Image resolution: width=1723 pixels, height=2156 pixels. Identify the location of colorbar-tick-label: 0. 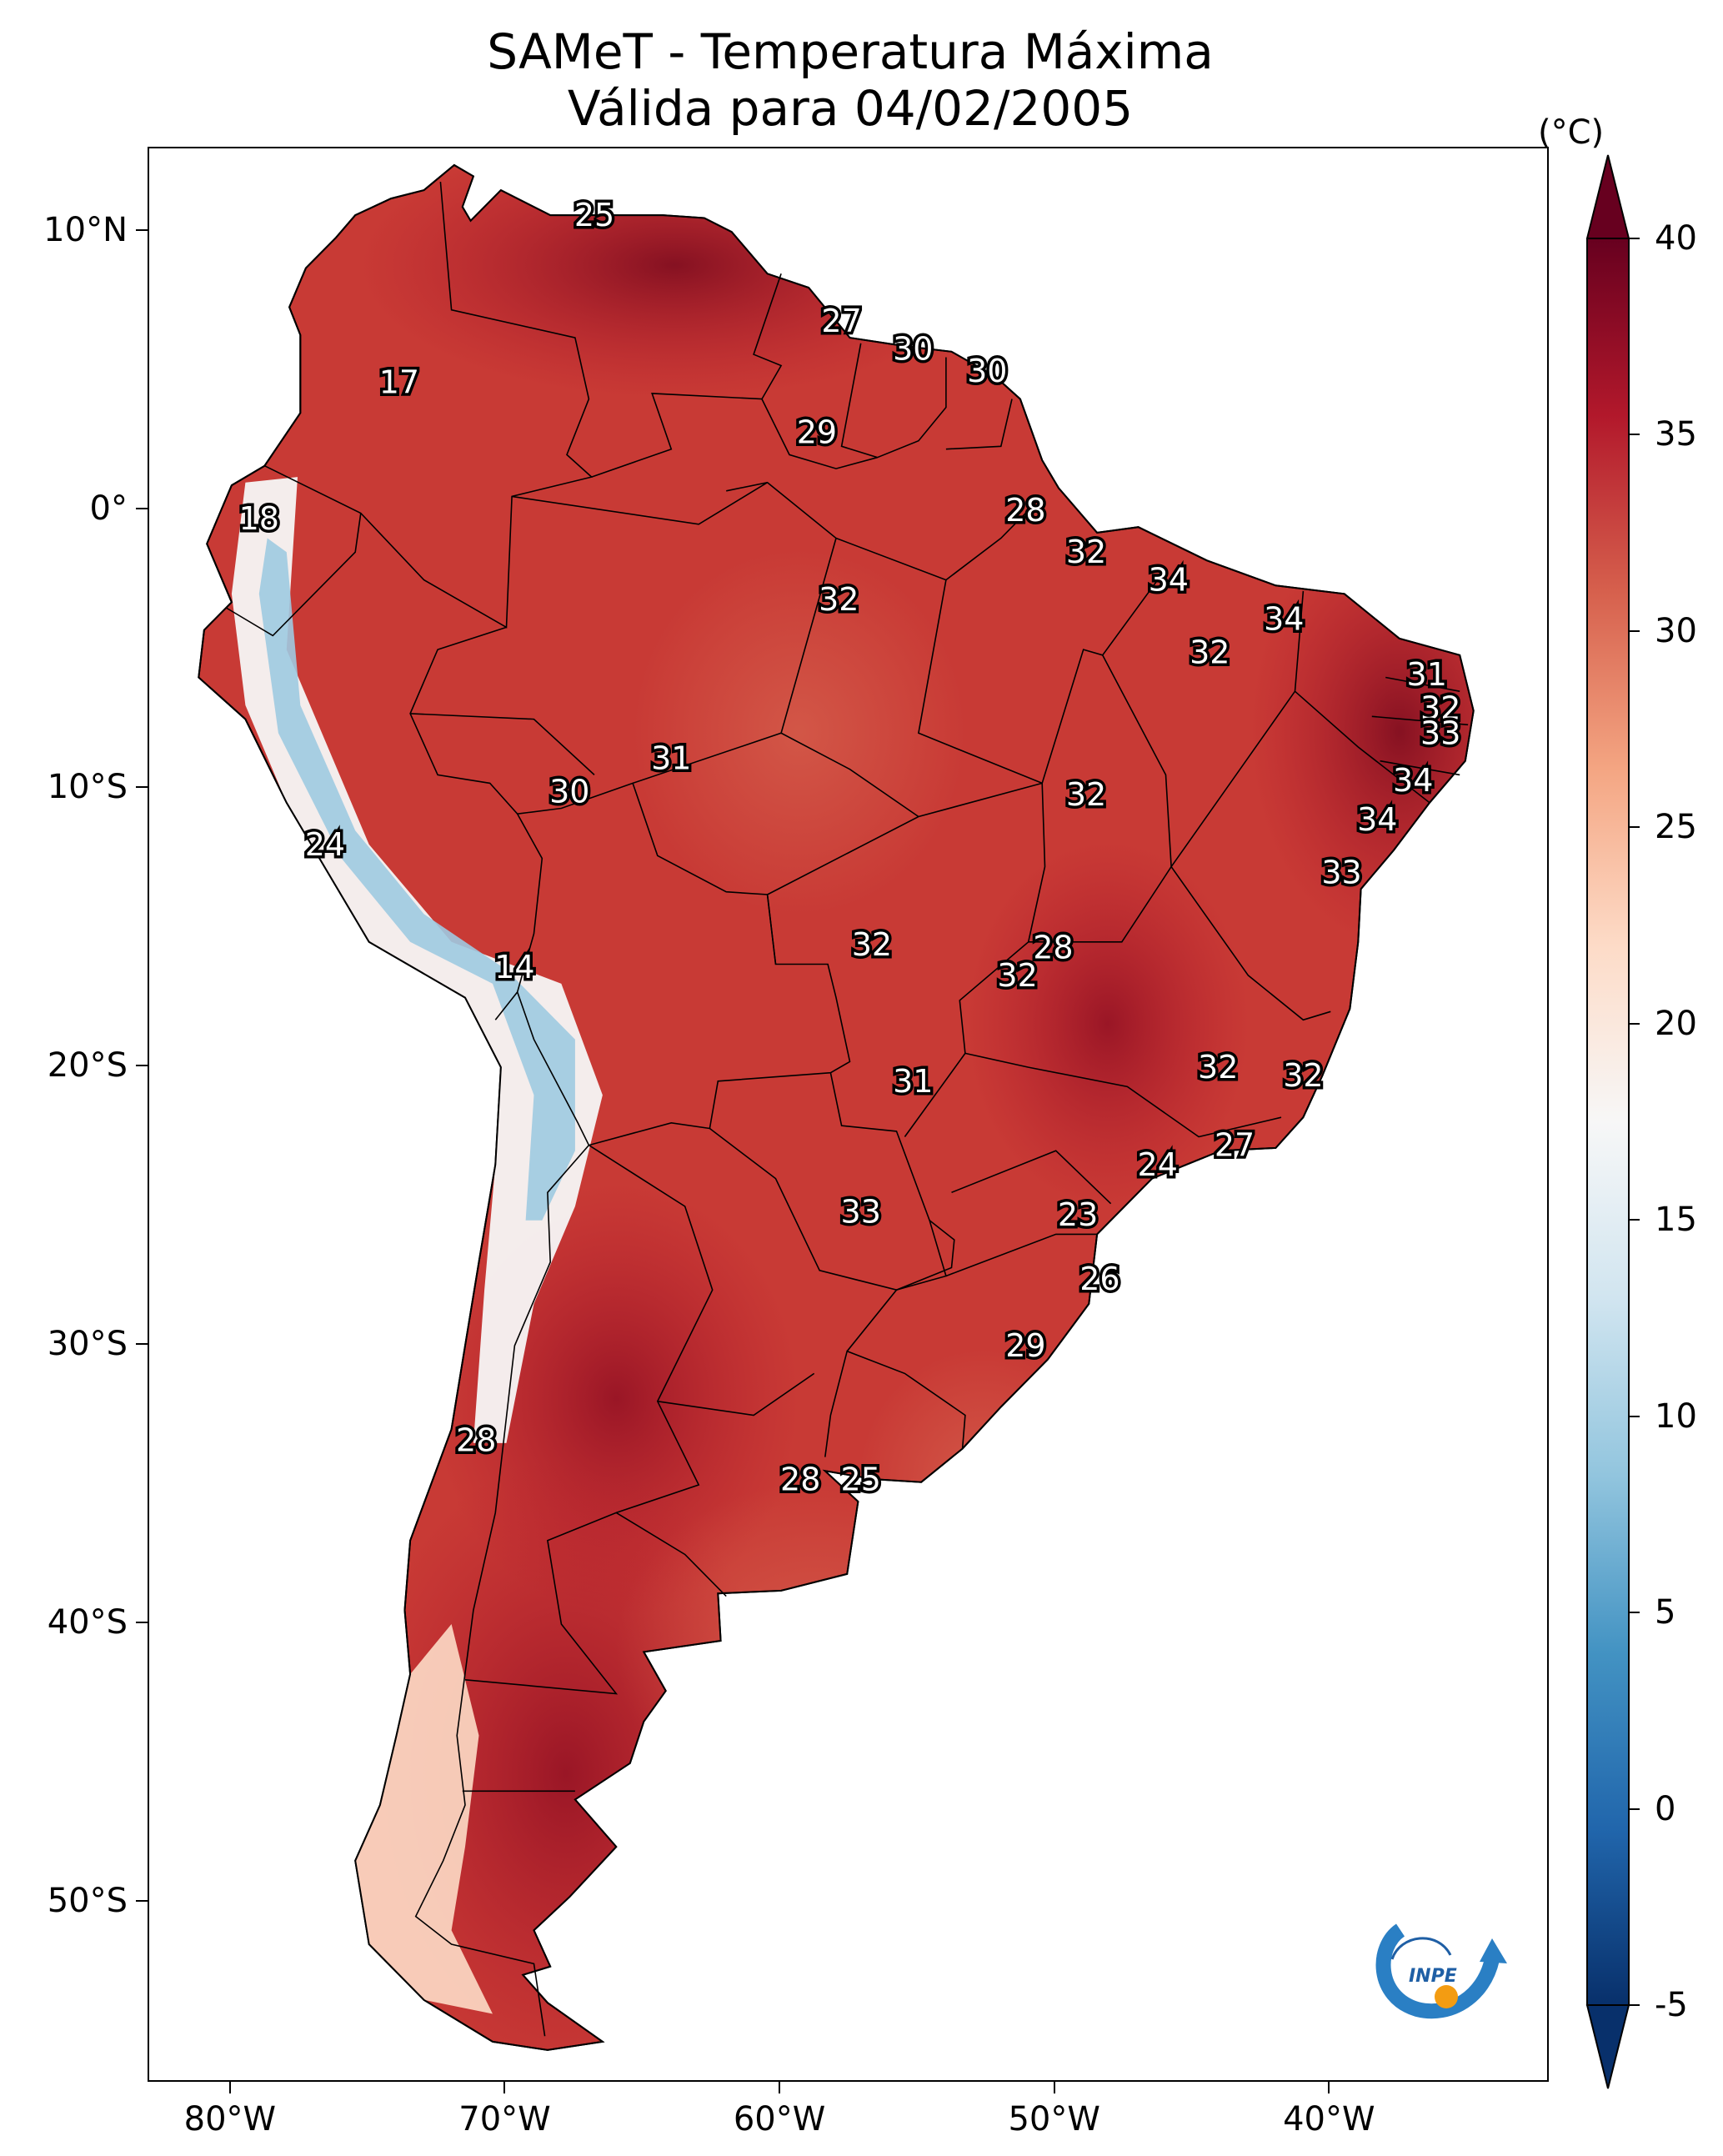
(1665, 1808).